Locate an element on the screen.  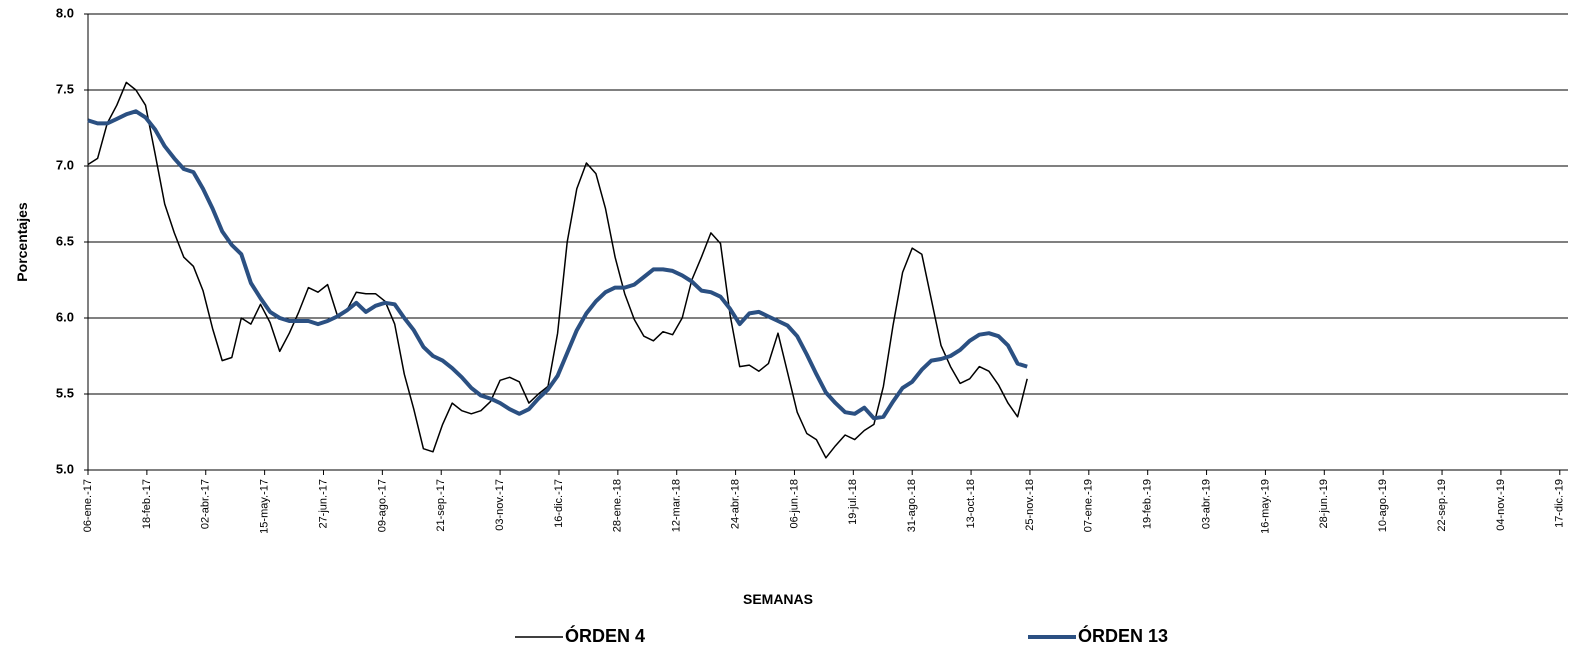
y-tick-label: 5.0 is located at coordinates (65, 468).